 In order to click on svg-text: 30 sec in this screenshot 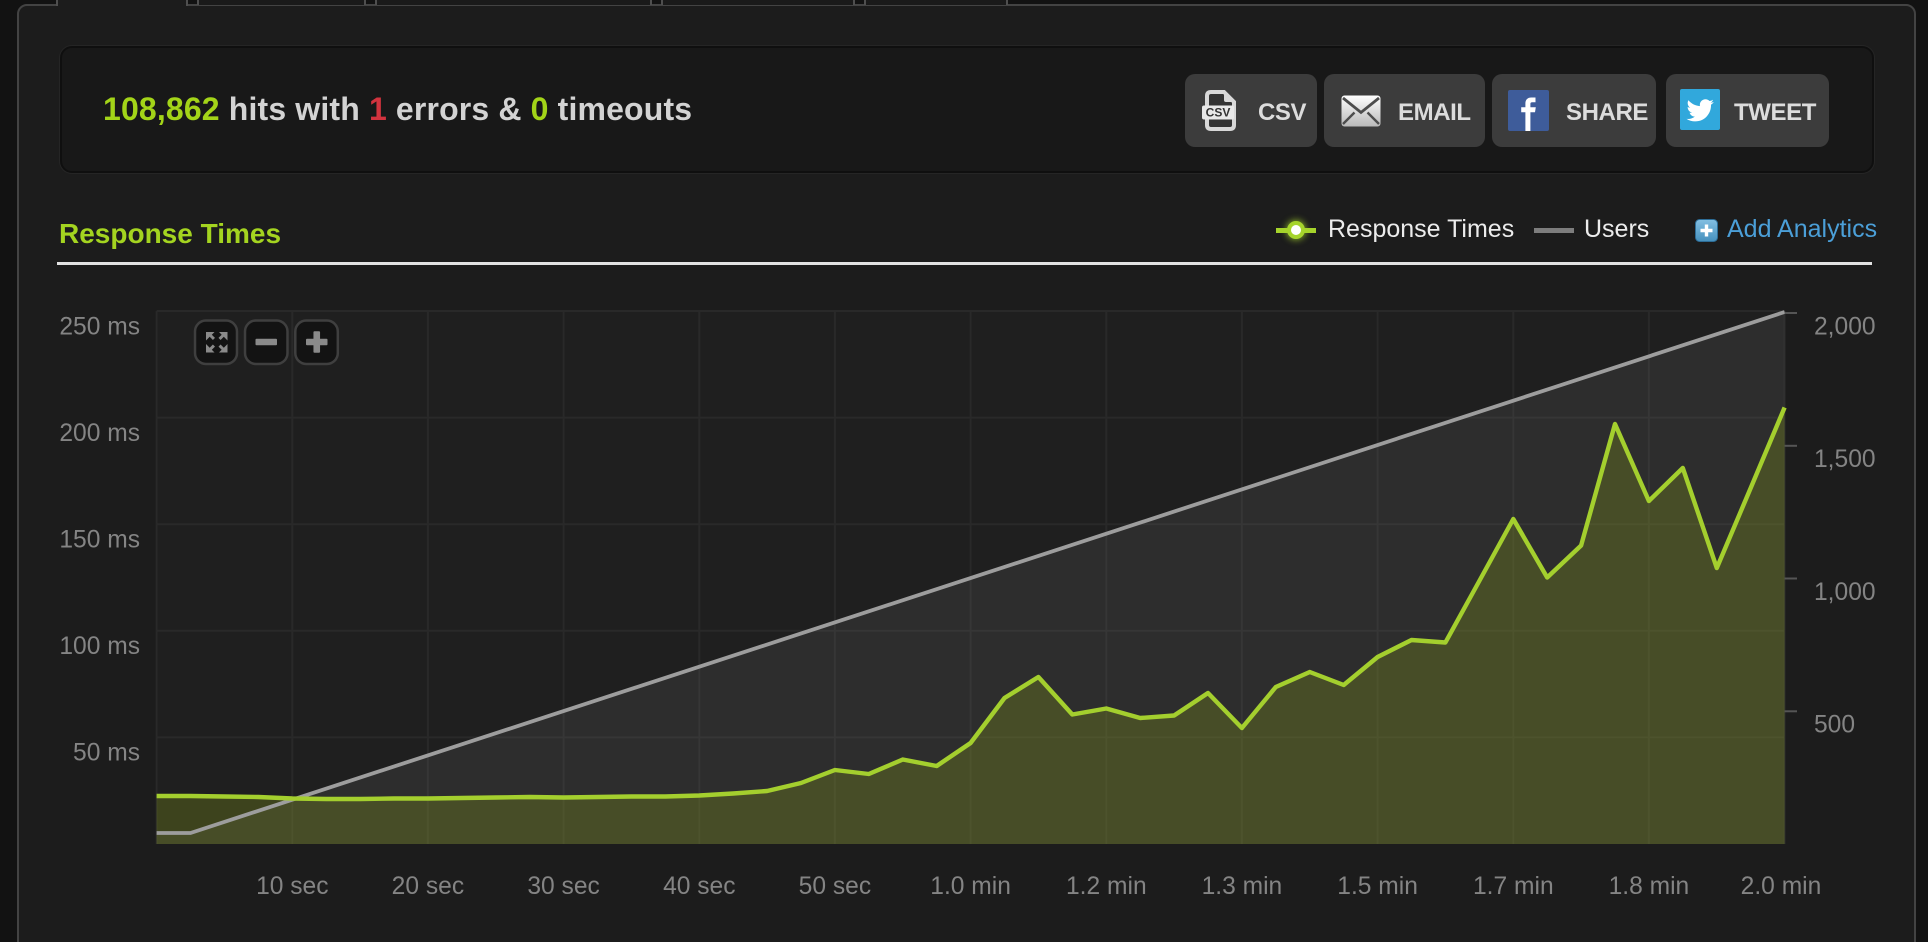, I will do `click(563, 886)`.